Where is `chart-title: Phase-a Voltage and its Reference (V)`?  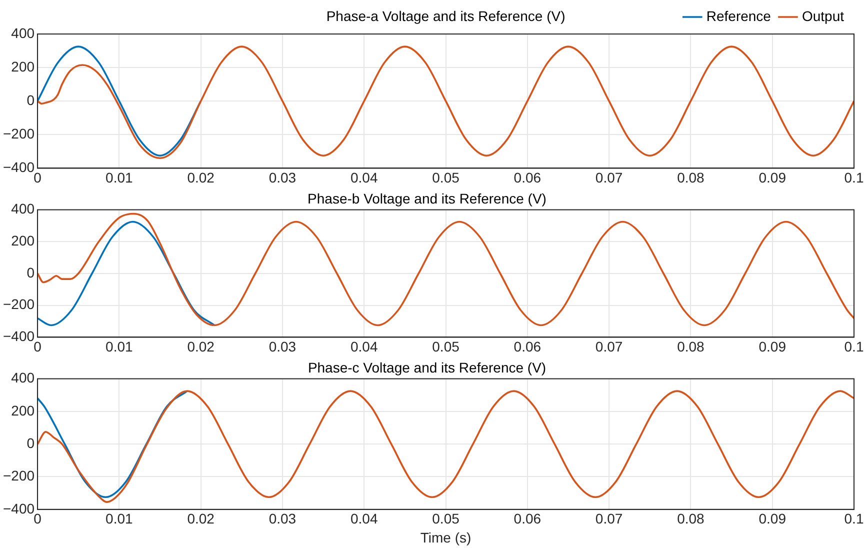 chart-title: Phase-a Voltage and its Reference (V) is located at coordinates (446, 16).